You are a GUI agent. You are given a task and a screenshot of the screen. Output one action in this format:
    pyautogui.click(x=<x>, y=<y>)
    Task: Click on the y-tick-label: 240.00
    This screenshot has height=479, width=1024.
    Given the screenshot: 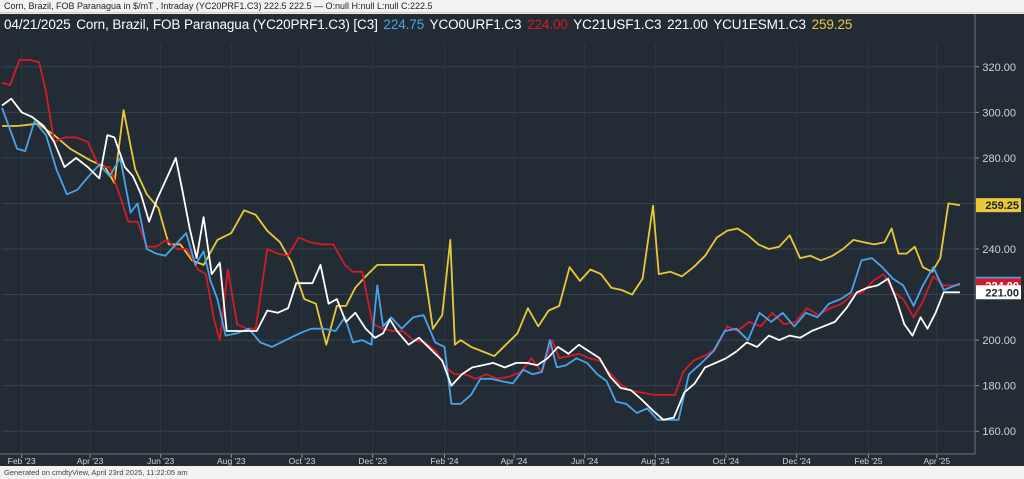 What is the action you would take?
    pyautogui.click(x=999, y=250)
    